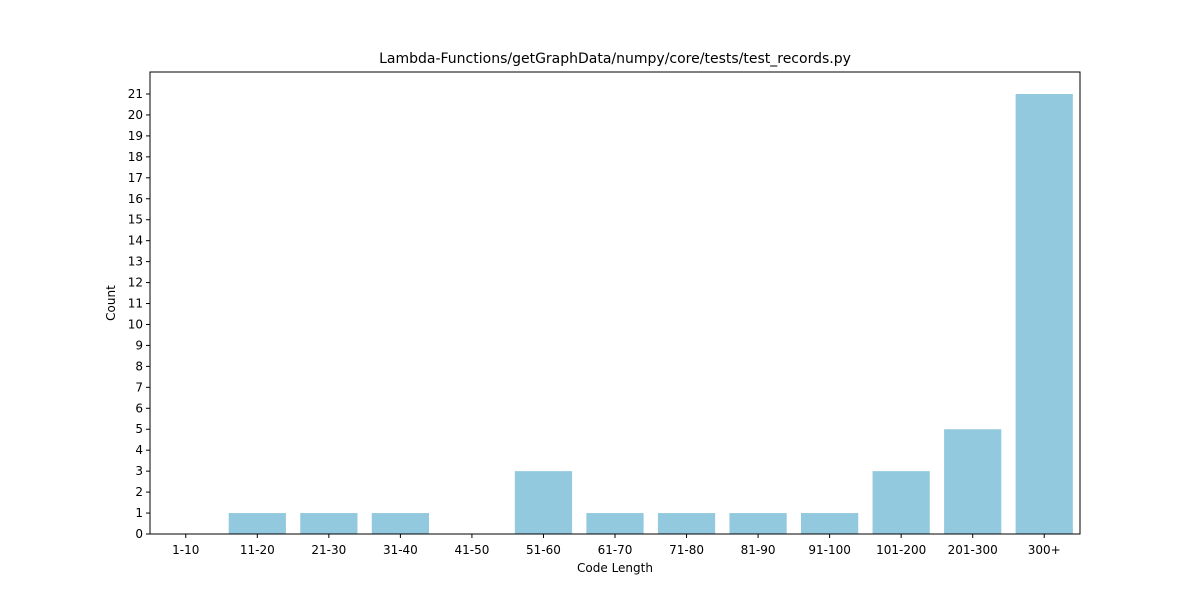  I want to click on y-tick-label: 11, so click(135, 304).